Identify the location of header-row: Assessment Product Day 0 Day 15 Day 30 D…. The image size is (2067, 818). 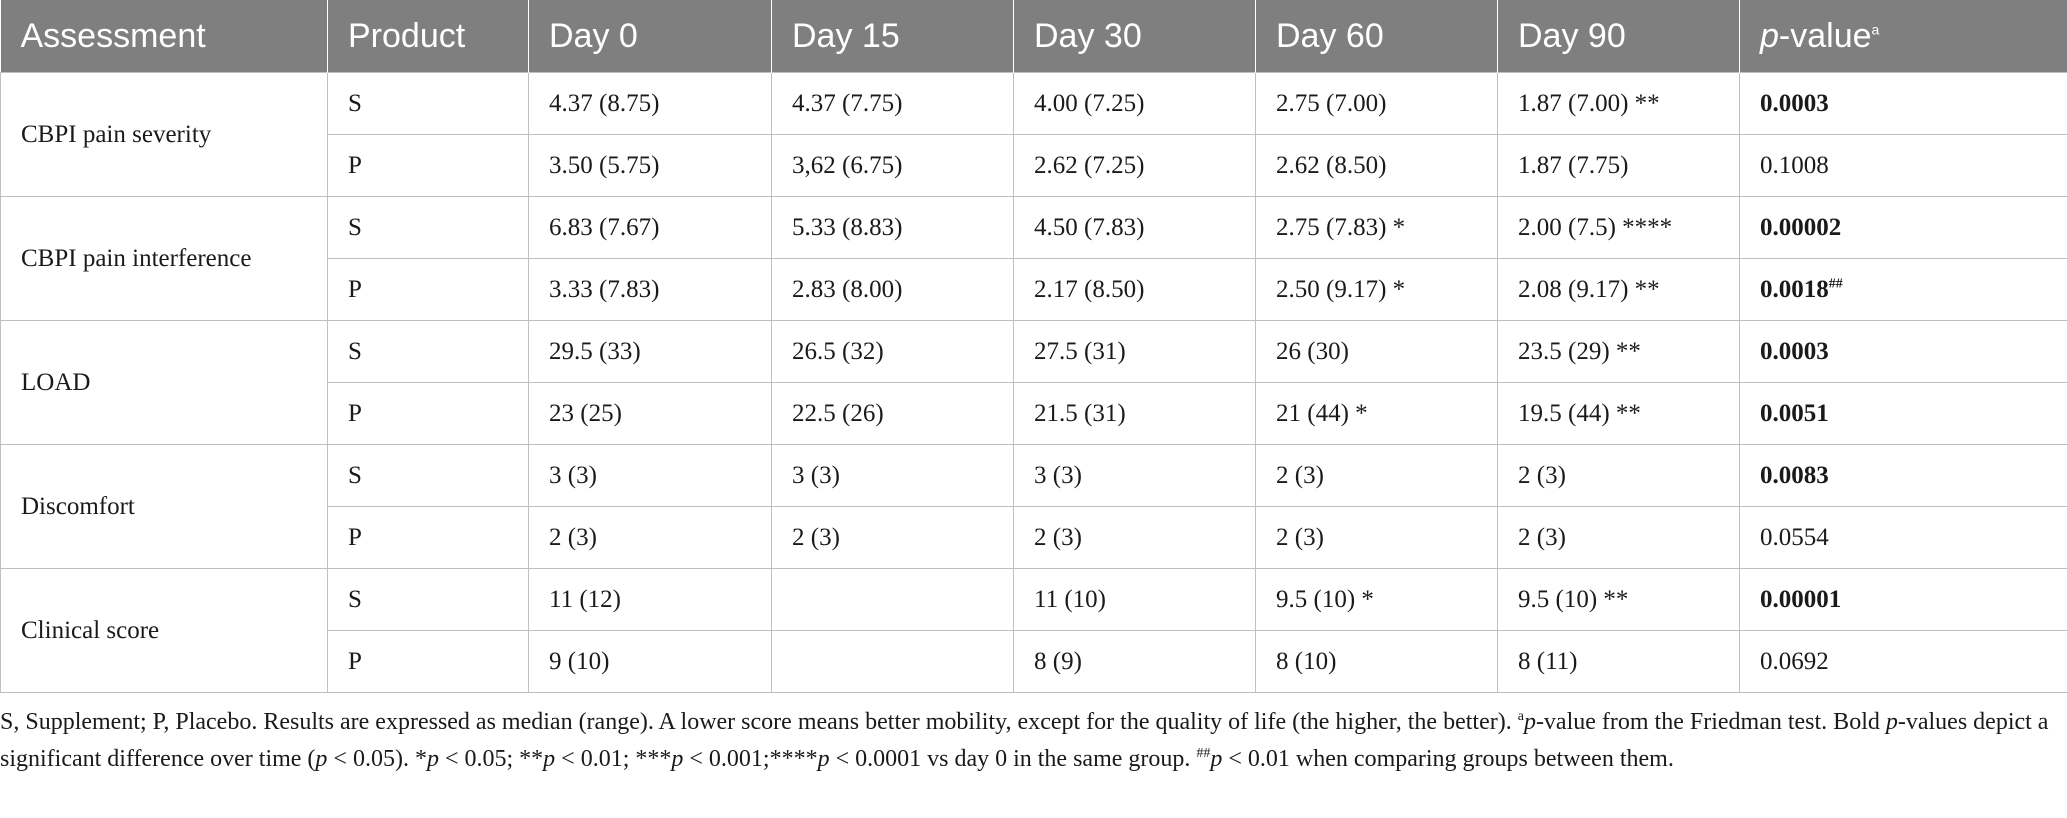
(1033, 36).